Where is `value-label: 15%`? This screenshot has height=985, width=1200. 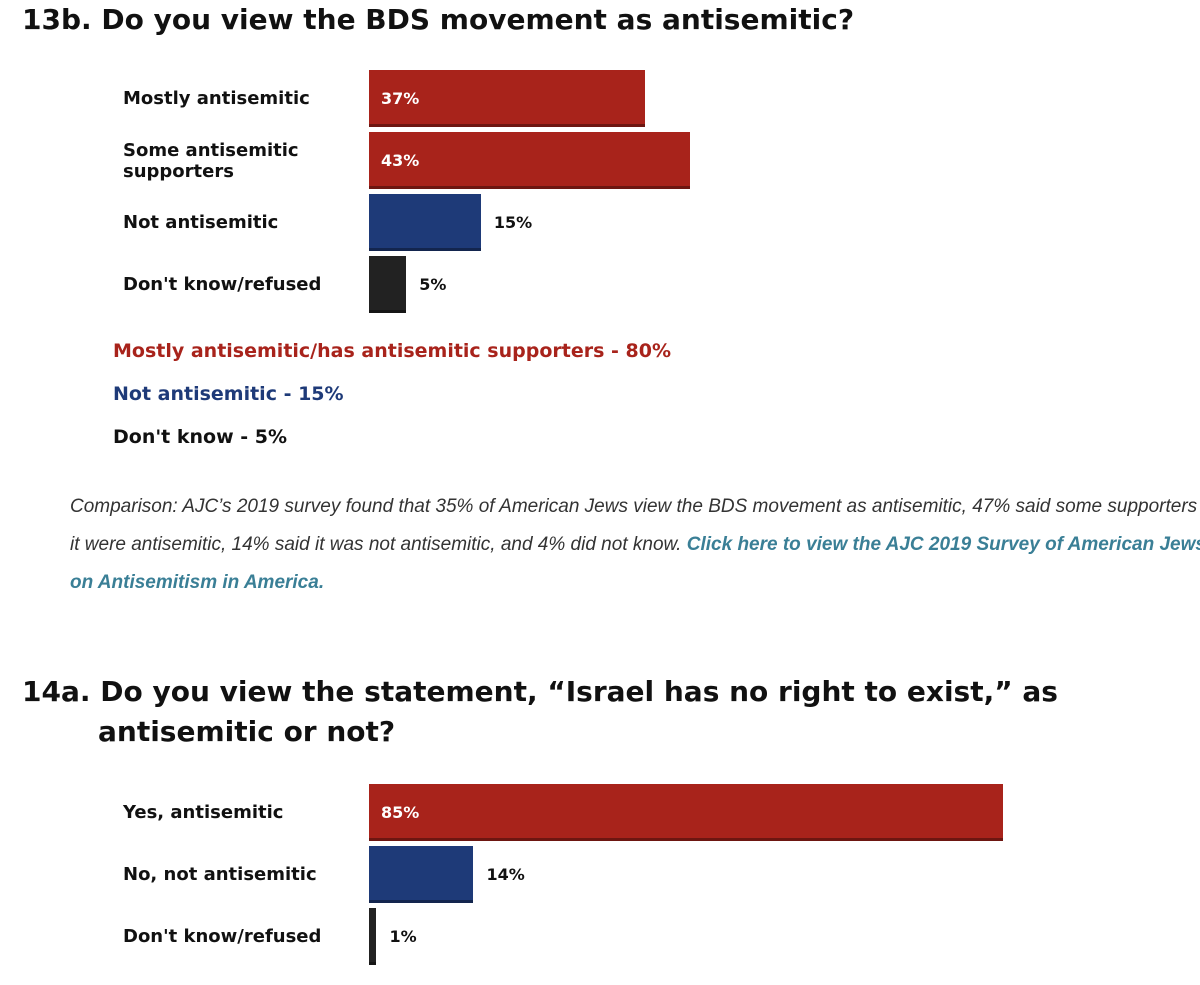 value-label: 15% is located at coordinates (513, 222).